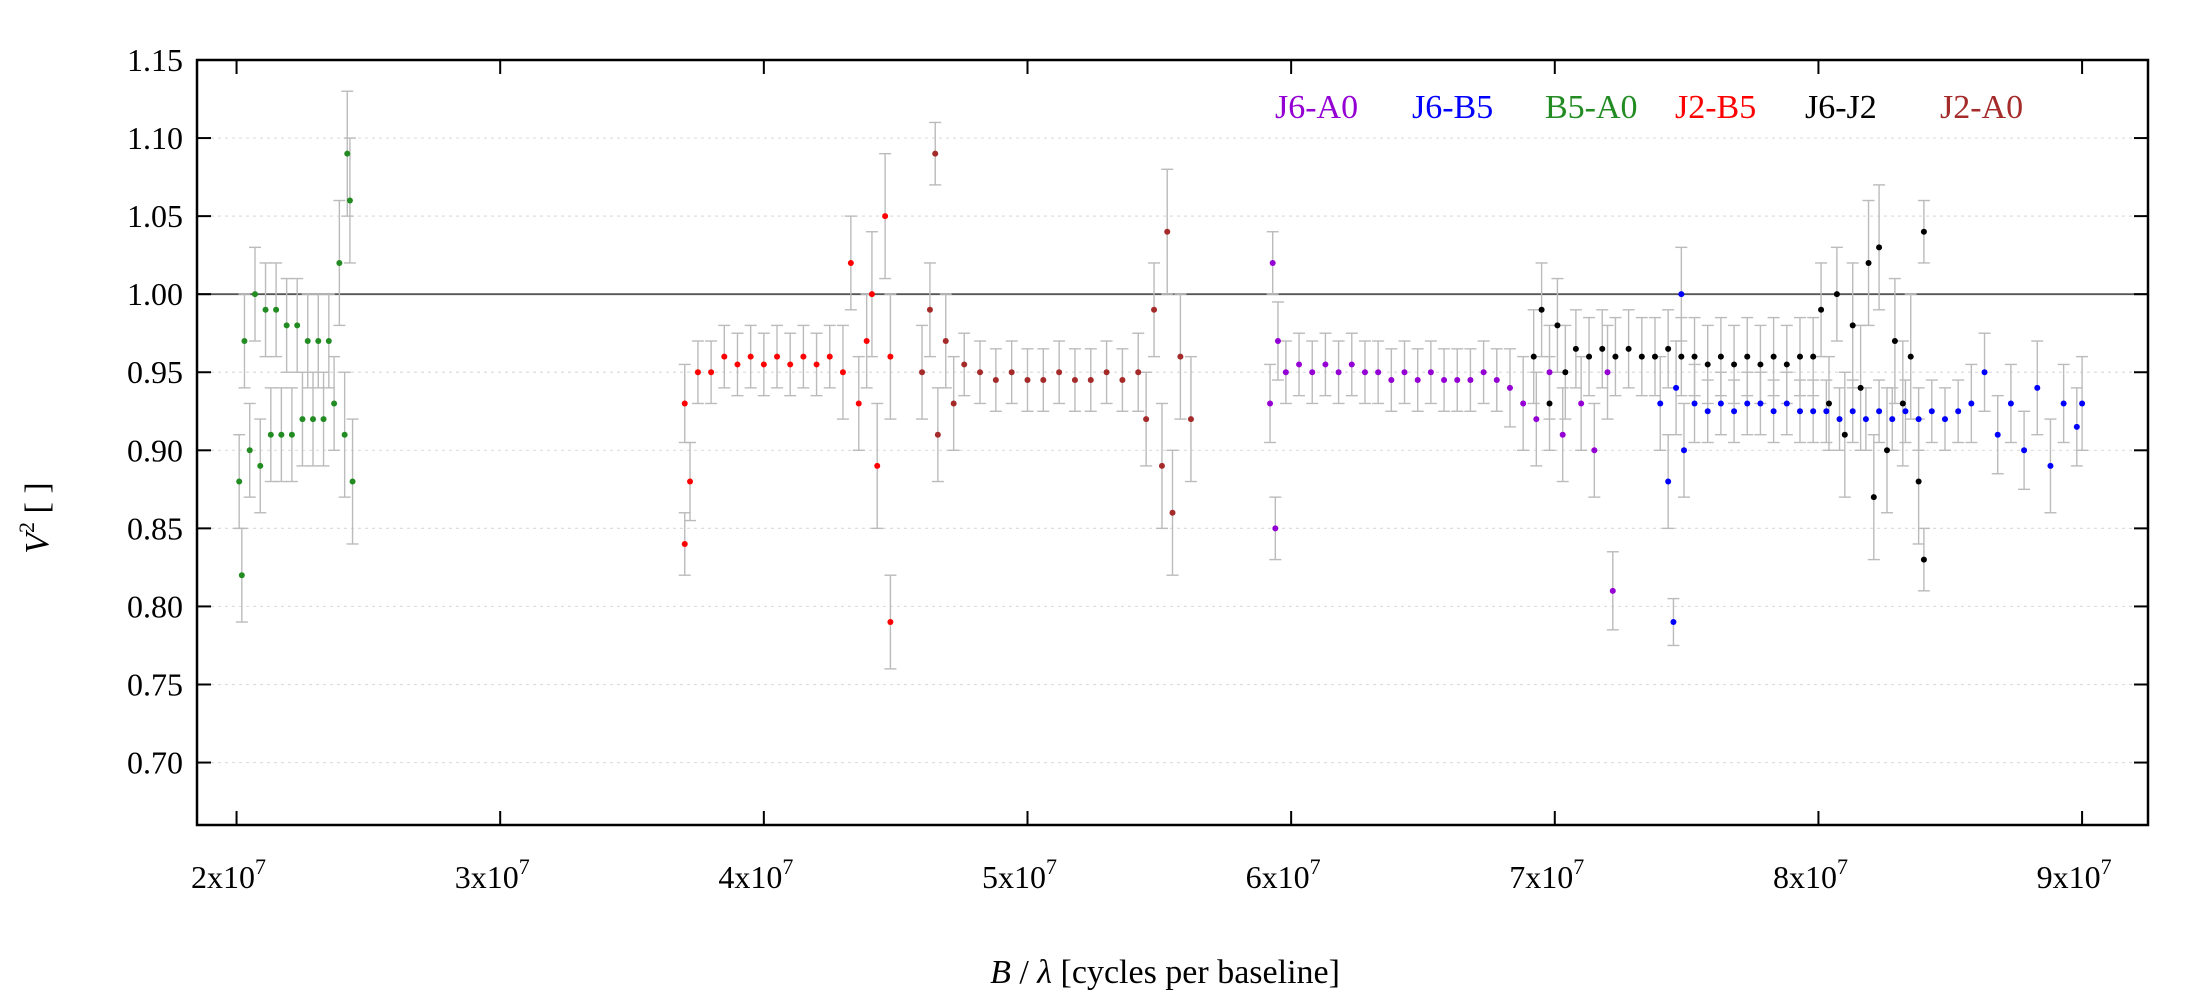 This screenshot has width=2200, height=1000. Describe the element at coordinates (155, 60) in the screenshot. I see `y-tick-label: 1.15` at that location.